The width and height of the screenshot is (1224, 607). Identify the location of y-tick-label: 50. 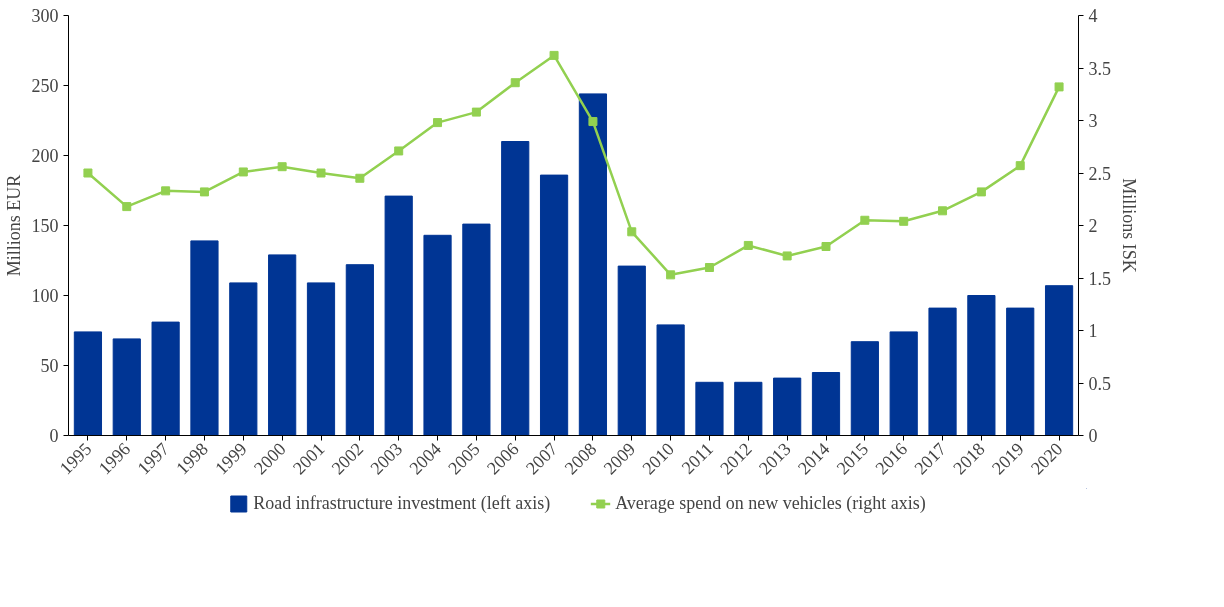
(49, 366).